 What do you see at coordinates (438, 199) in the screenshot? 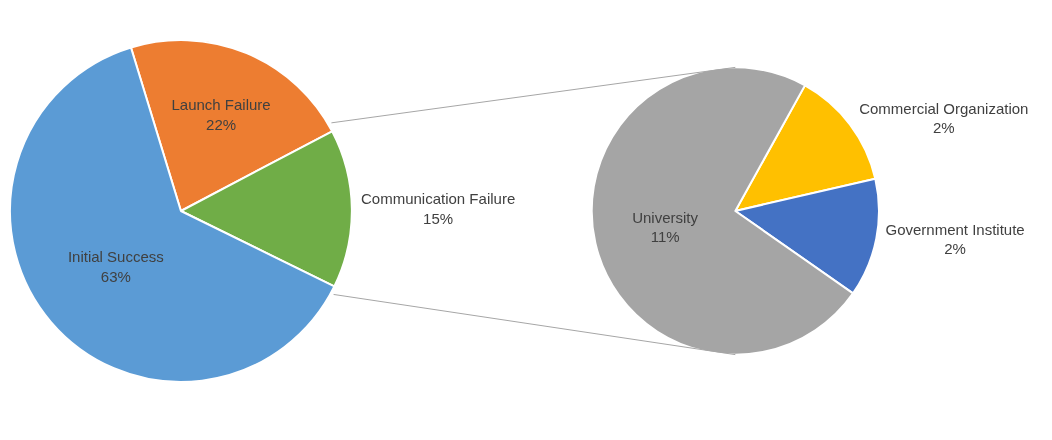
I see `slice-label: Communication Failure` at bounding box center [438, 199].